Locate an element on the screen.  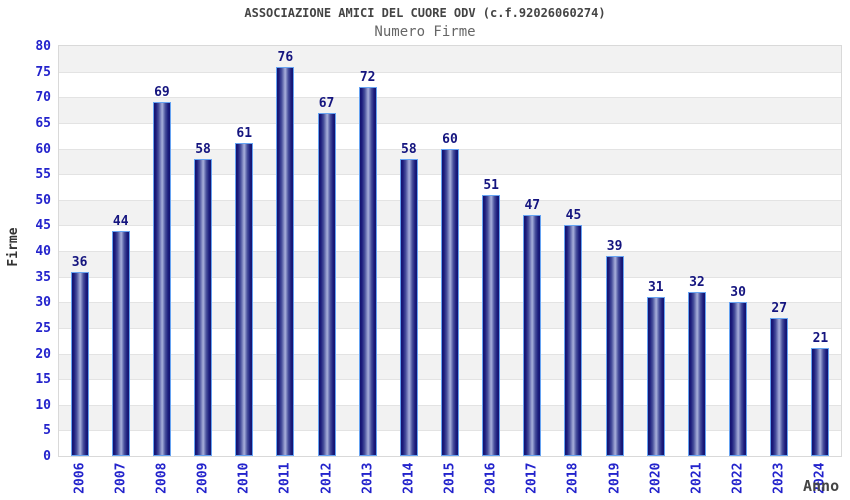
bar-value-label: 36 is located at coordinates (79, 262).